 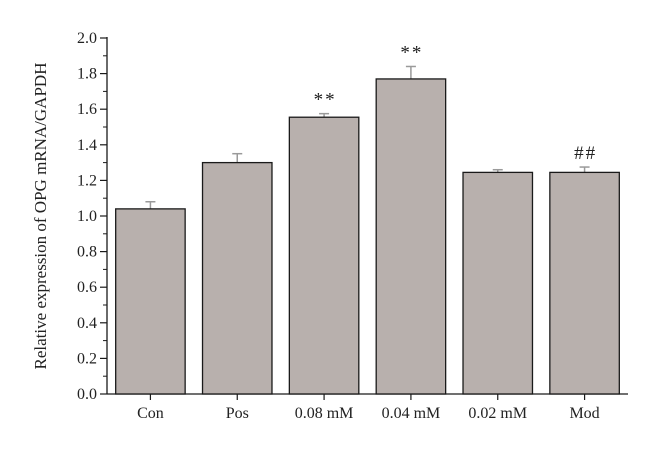 I want to click on x-tick-label: Con, so click(x=150, y=413).